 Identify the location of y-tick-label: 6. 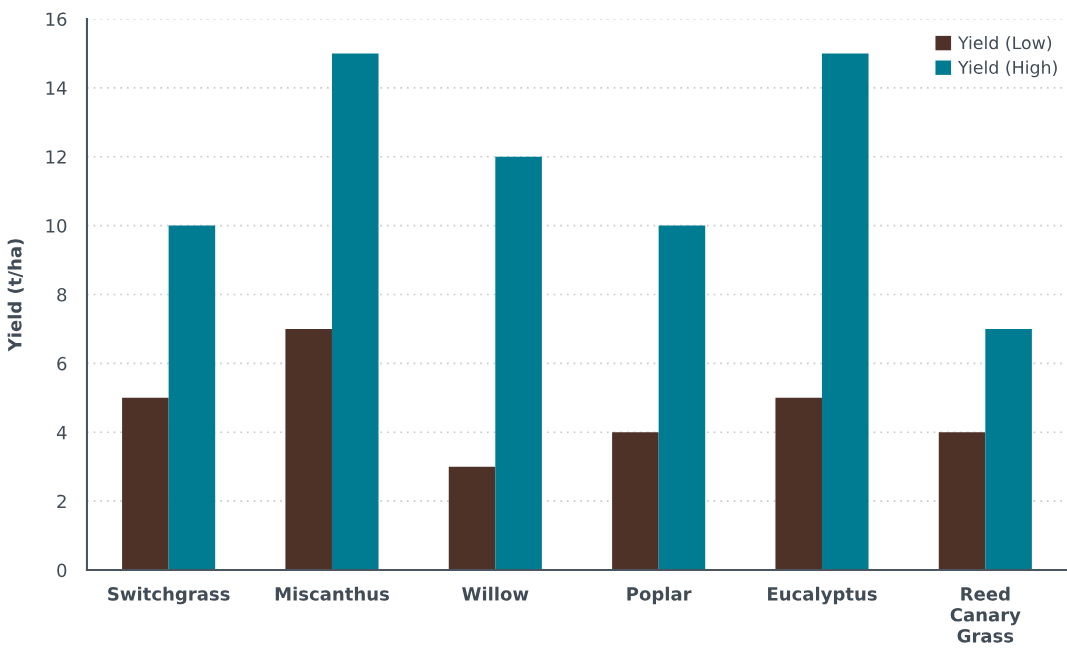
(62, 363).